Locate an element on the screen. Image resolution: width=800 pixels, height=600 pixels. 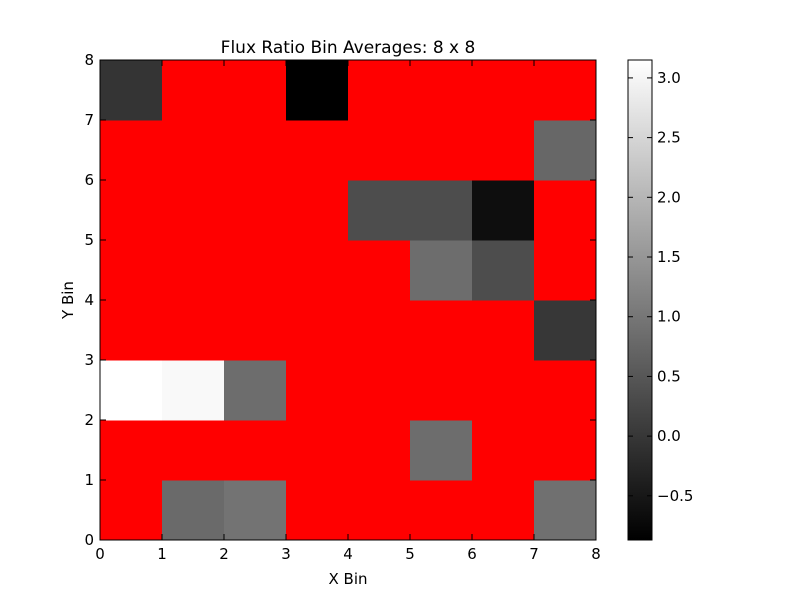
x-tick-label: 8 is located at coordinates (596, 554).